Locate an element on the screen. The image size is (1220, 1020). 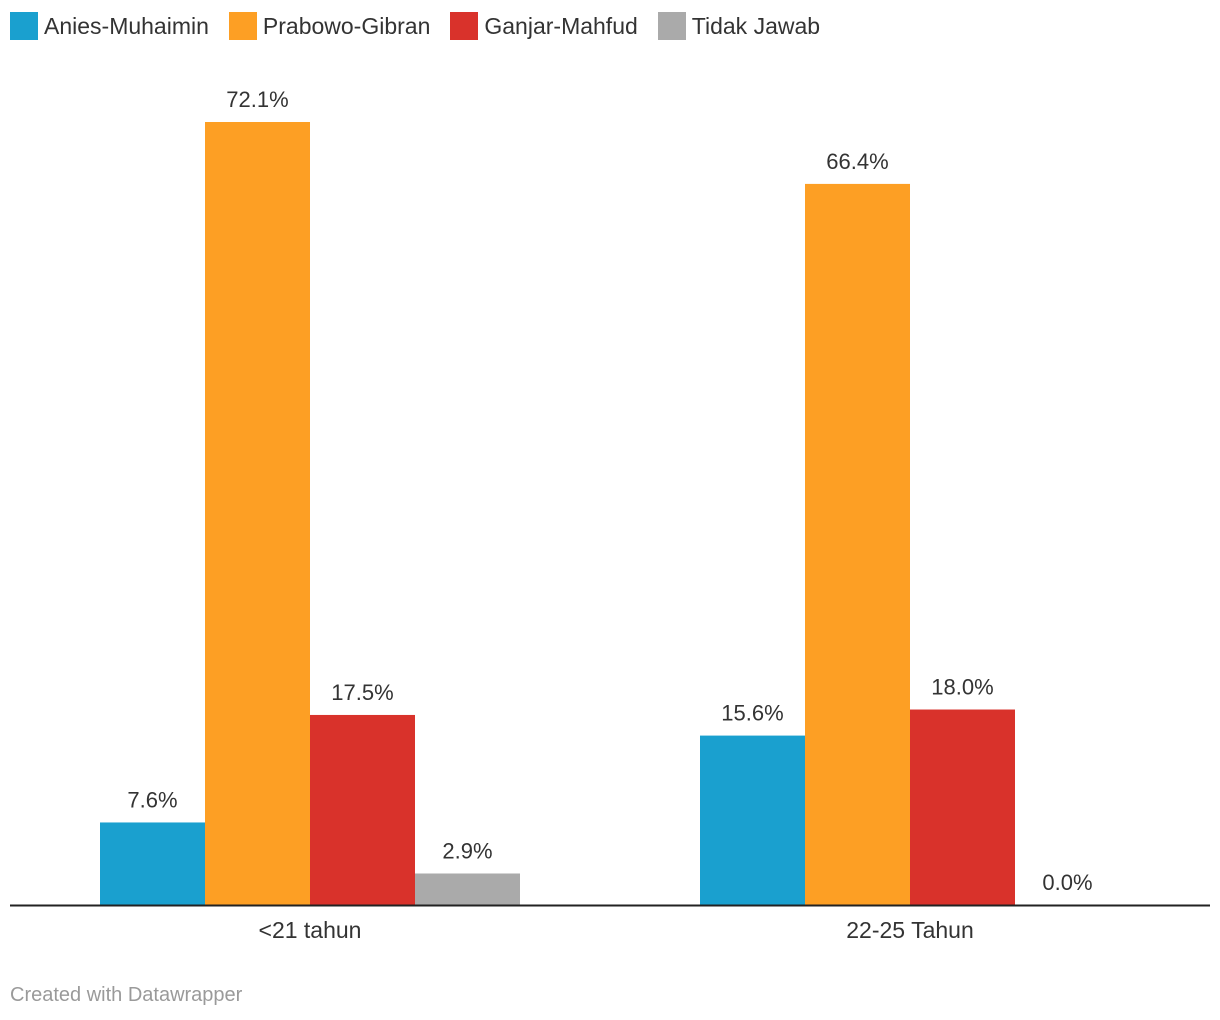
legend-item-tidak-jawab: Tidak Jawab is located at coordinates (739, 26).